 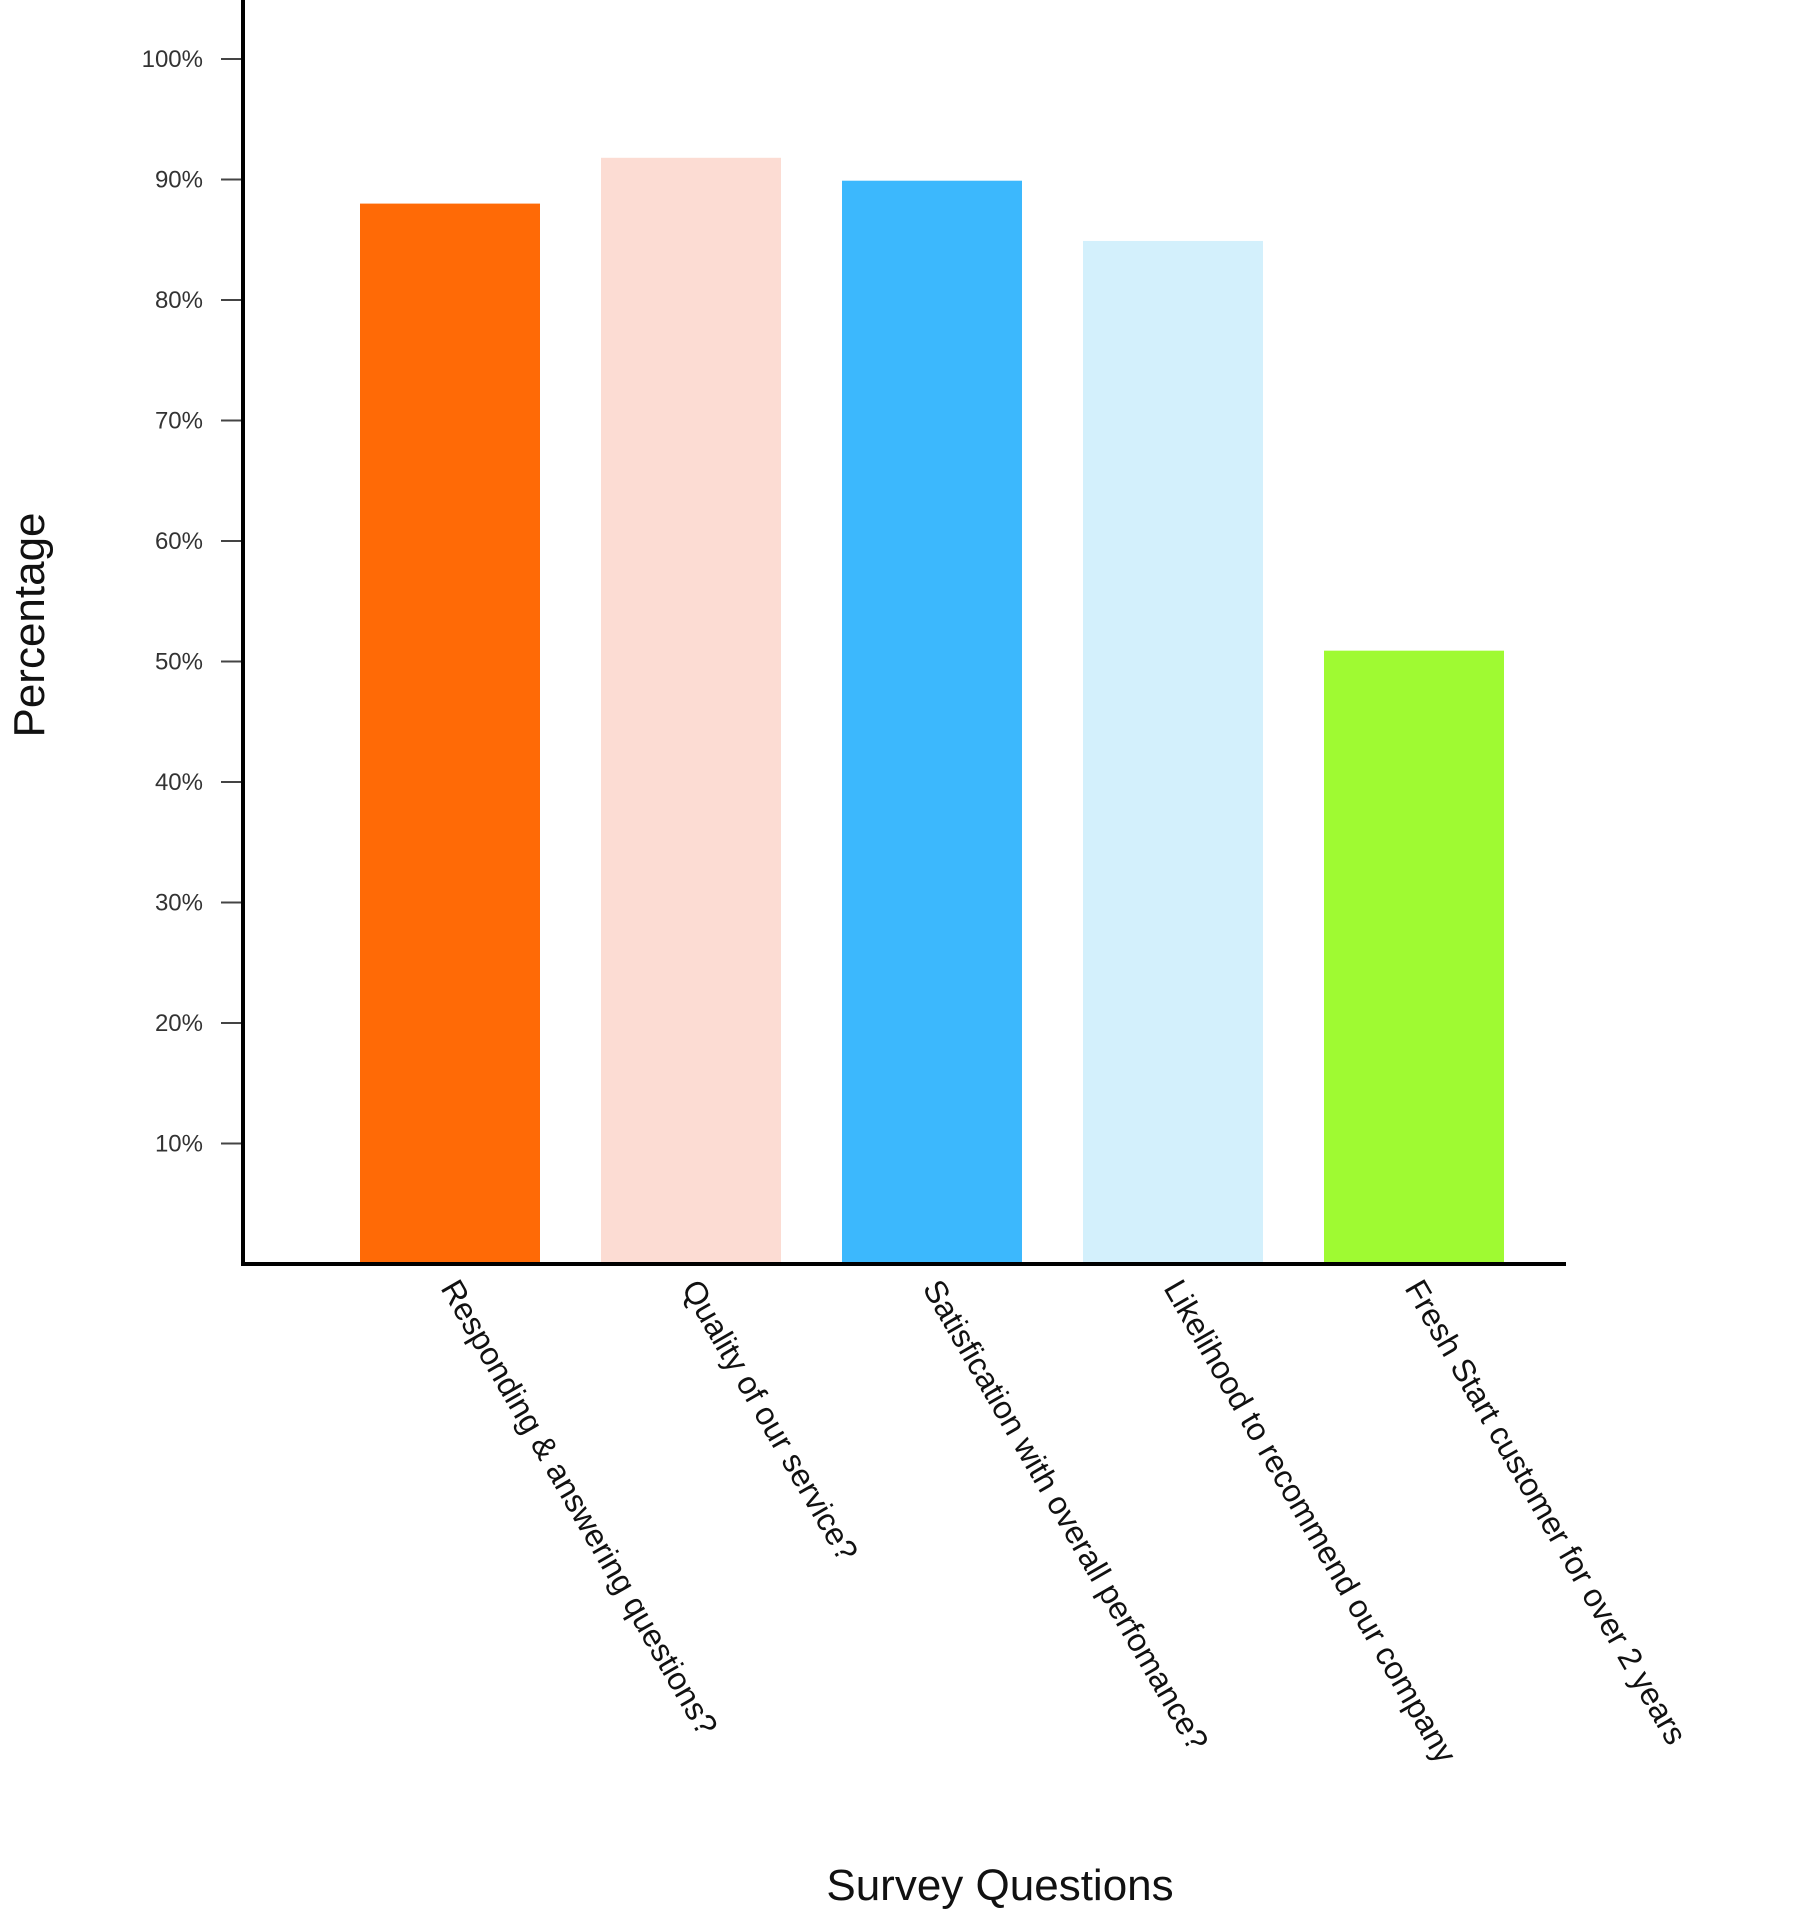 What do you see at coordinates (179, 1023) in the screenshot?
I see `y-tick-label: 20%` at bounding box center [179, 1023].